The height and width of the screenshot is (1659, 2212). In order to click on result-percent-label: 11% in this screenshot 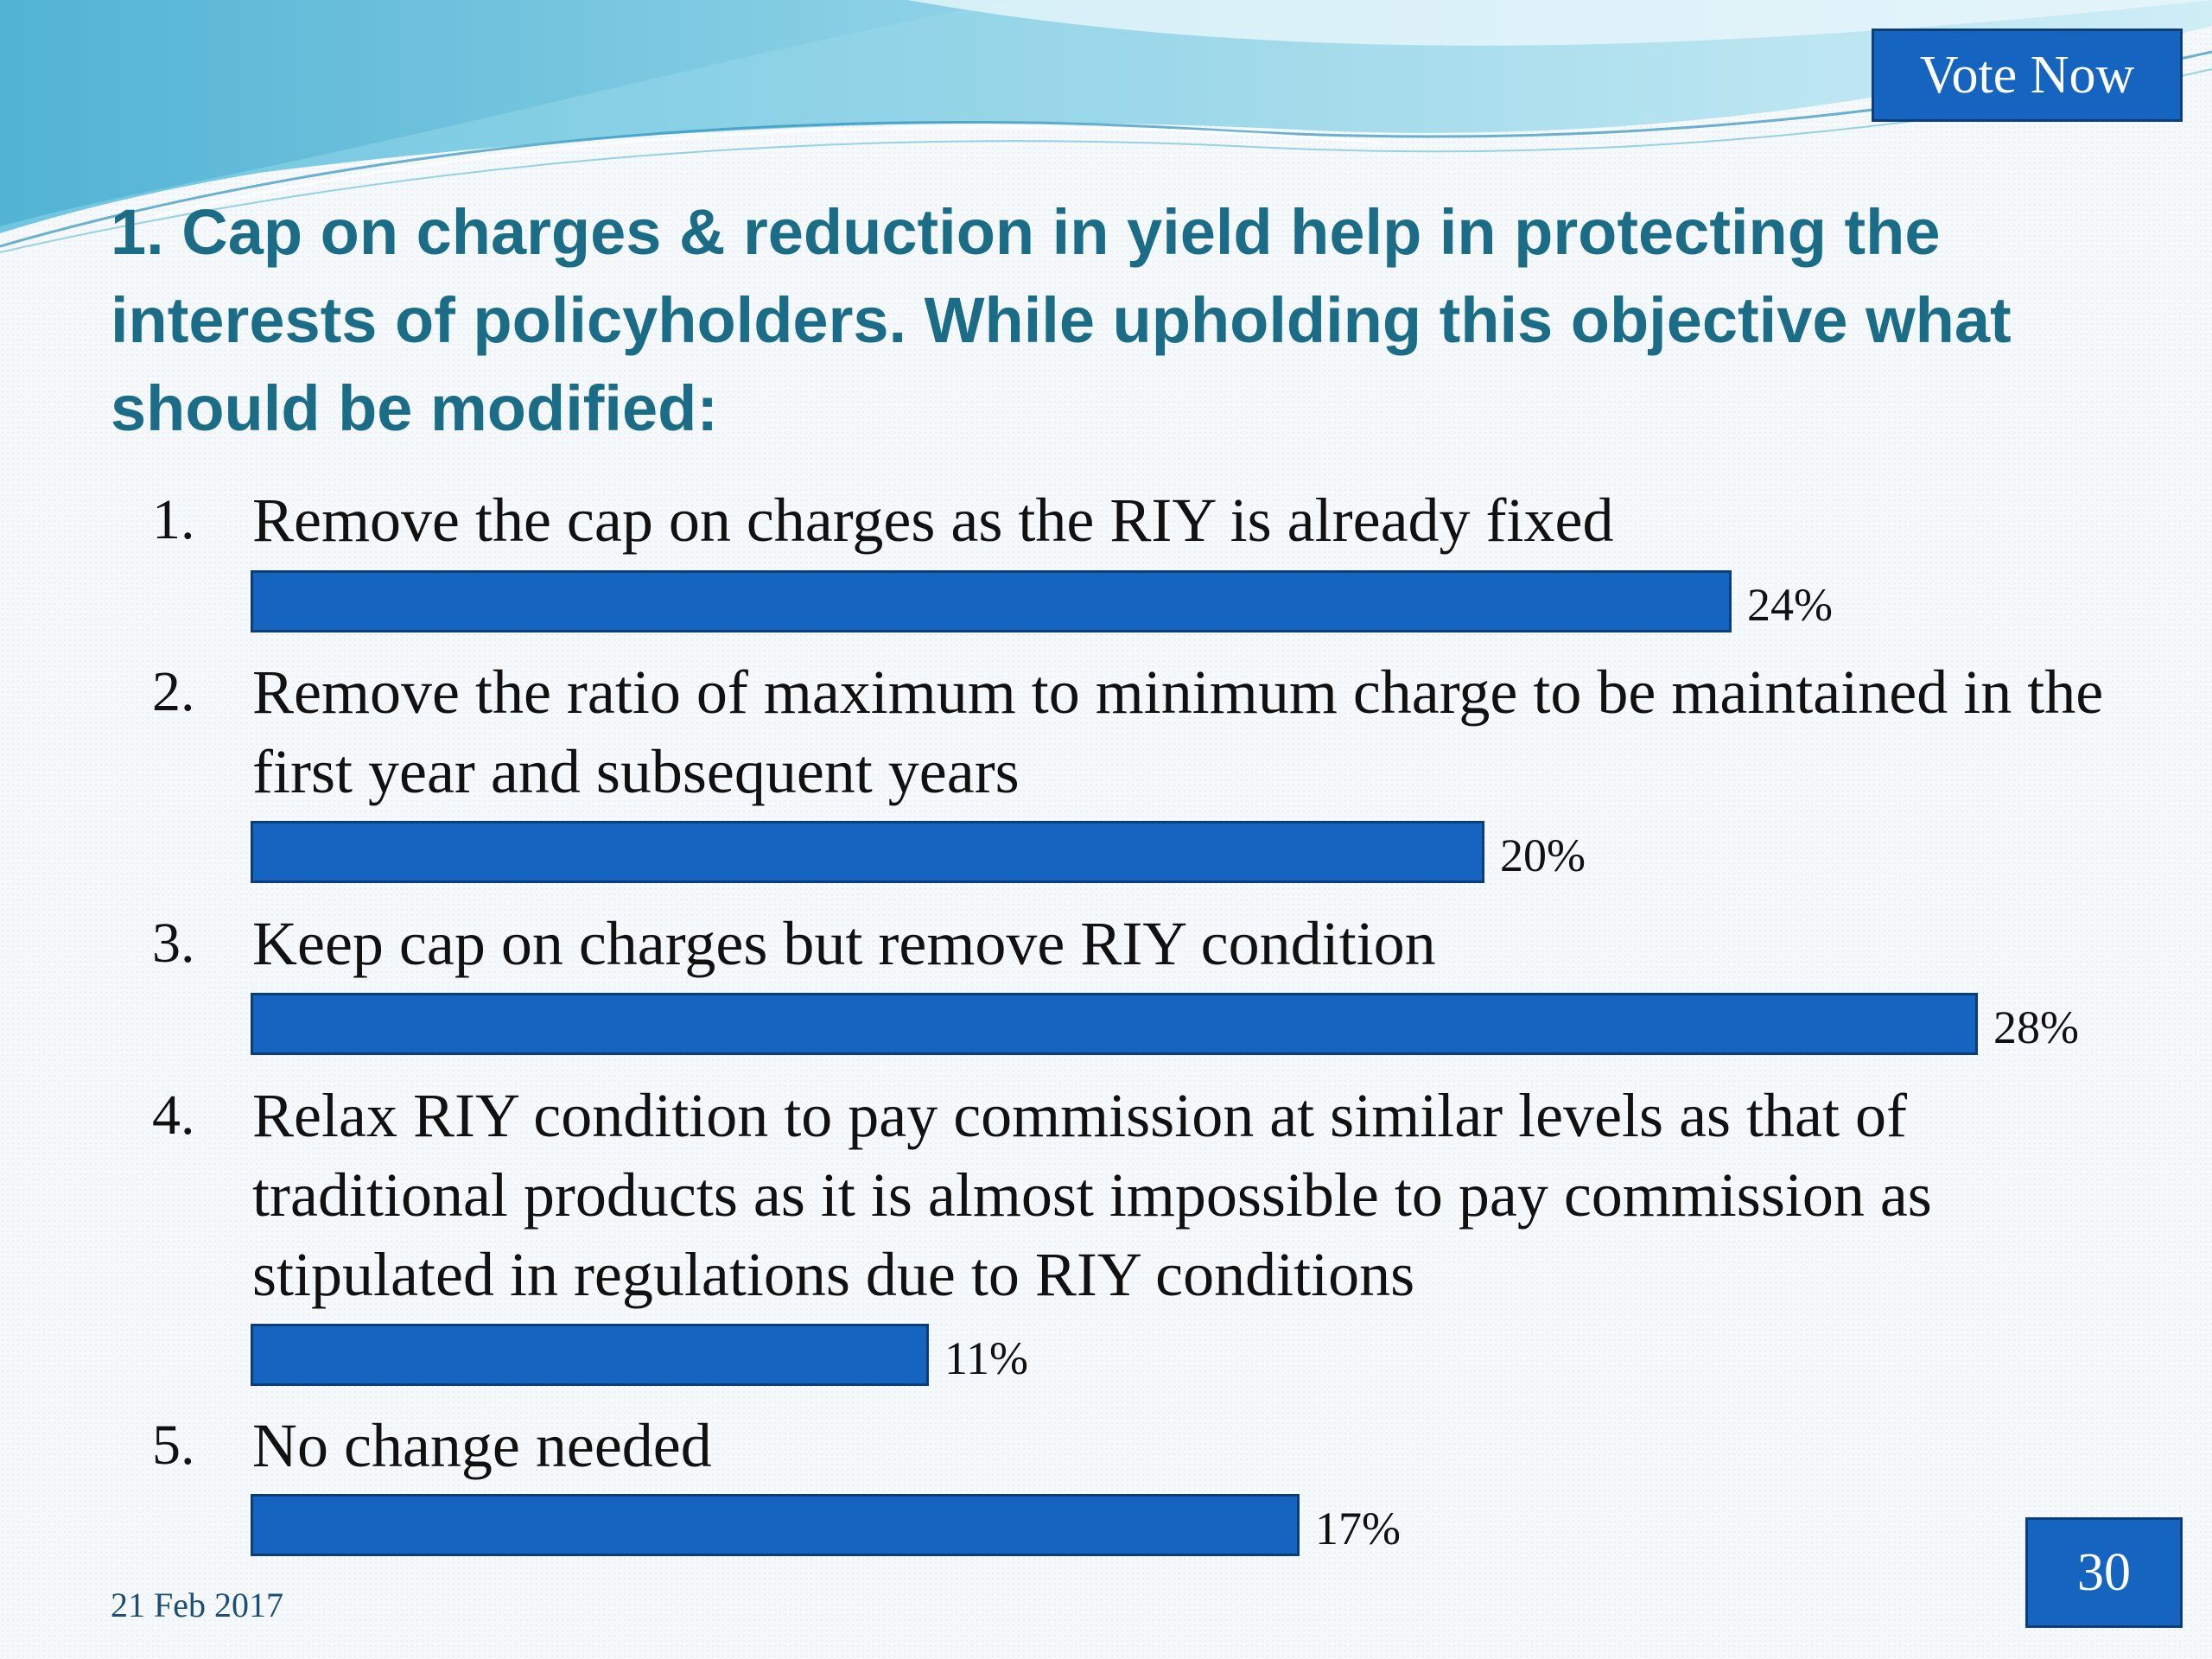, I will do `click(986, 1358)`.